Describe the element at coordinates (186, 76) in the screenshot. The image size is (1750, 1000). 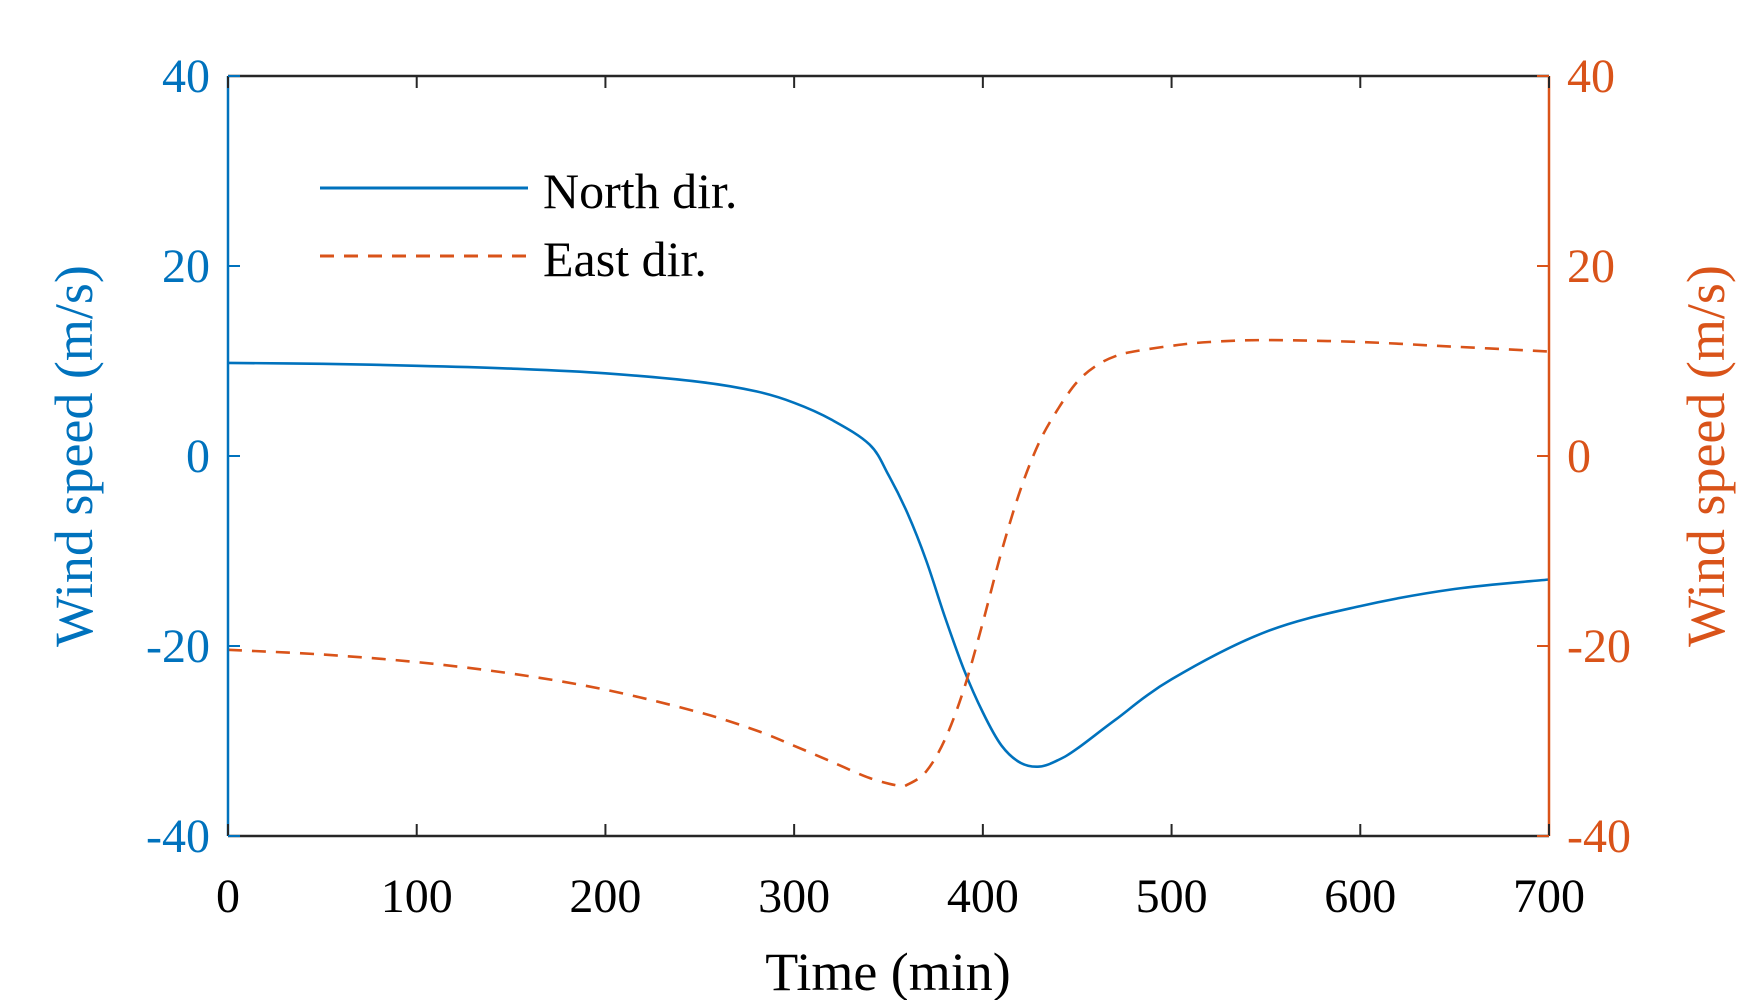
I see `y-tick-label-left: 40` at that location.